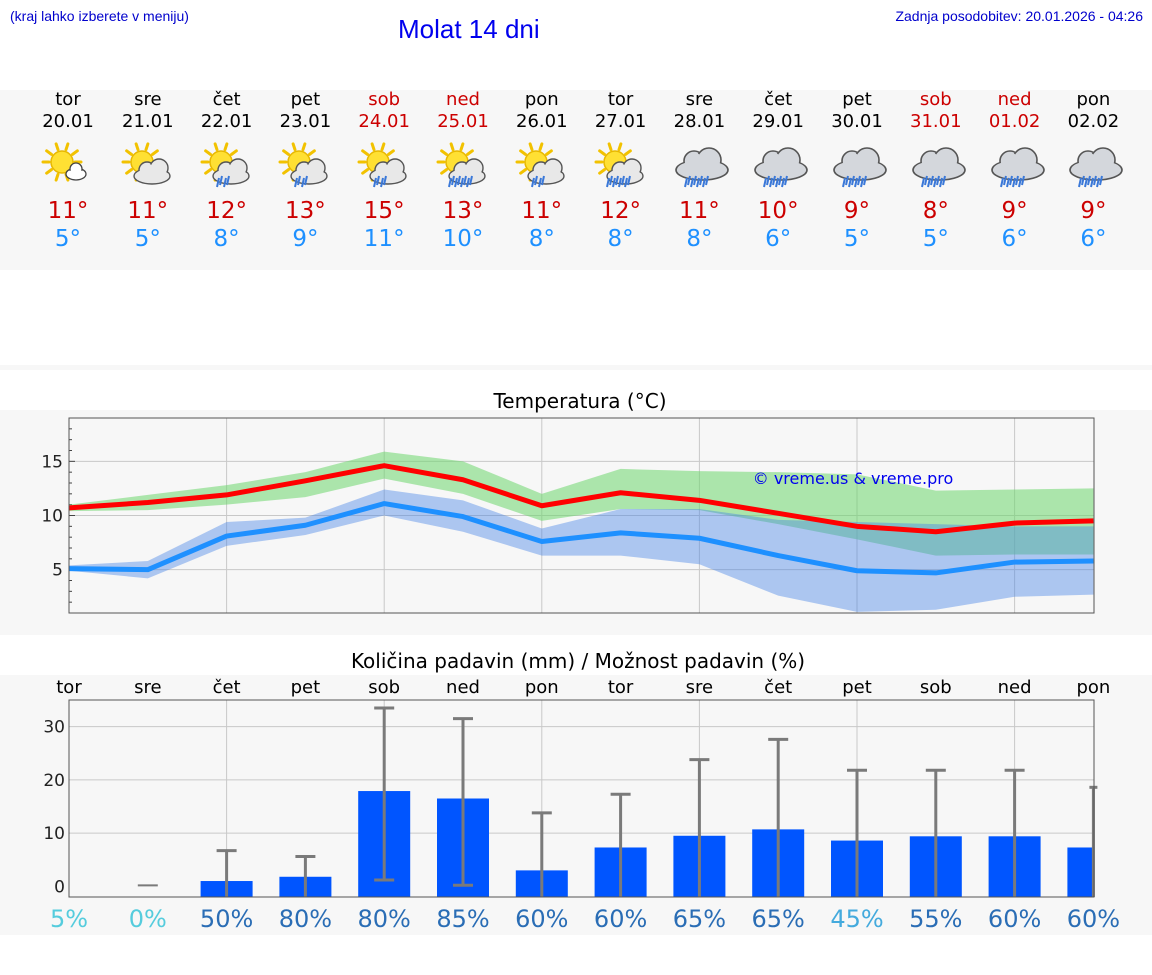  What do you see at coordinates (150, 166) in the screenshot?
I see `sun-cloud-icon` at bounding box center [150, 166].